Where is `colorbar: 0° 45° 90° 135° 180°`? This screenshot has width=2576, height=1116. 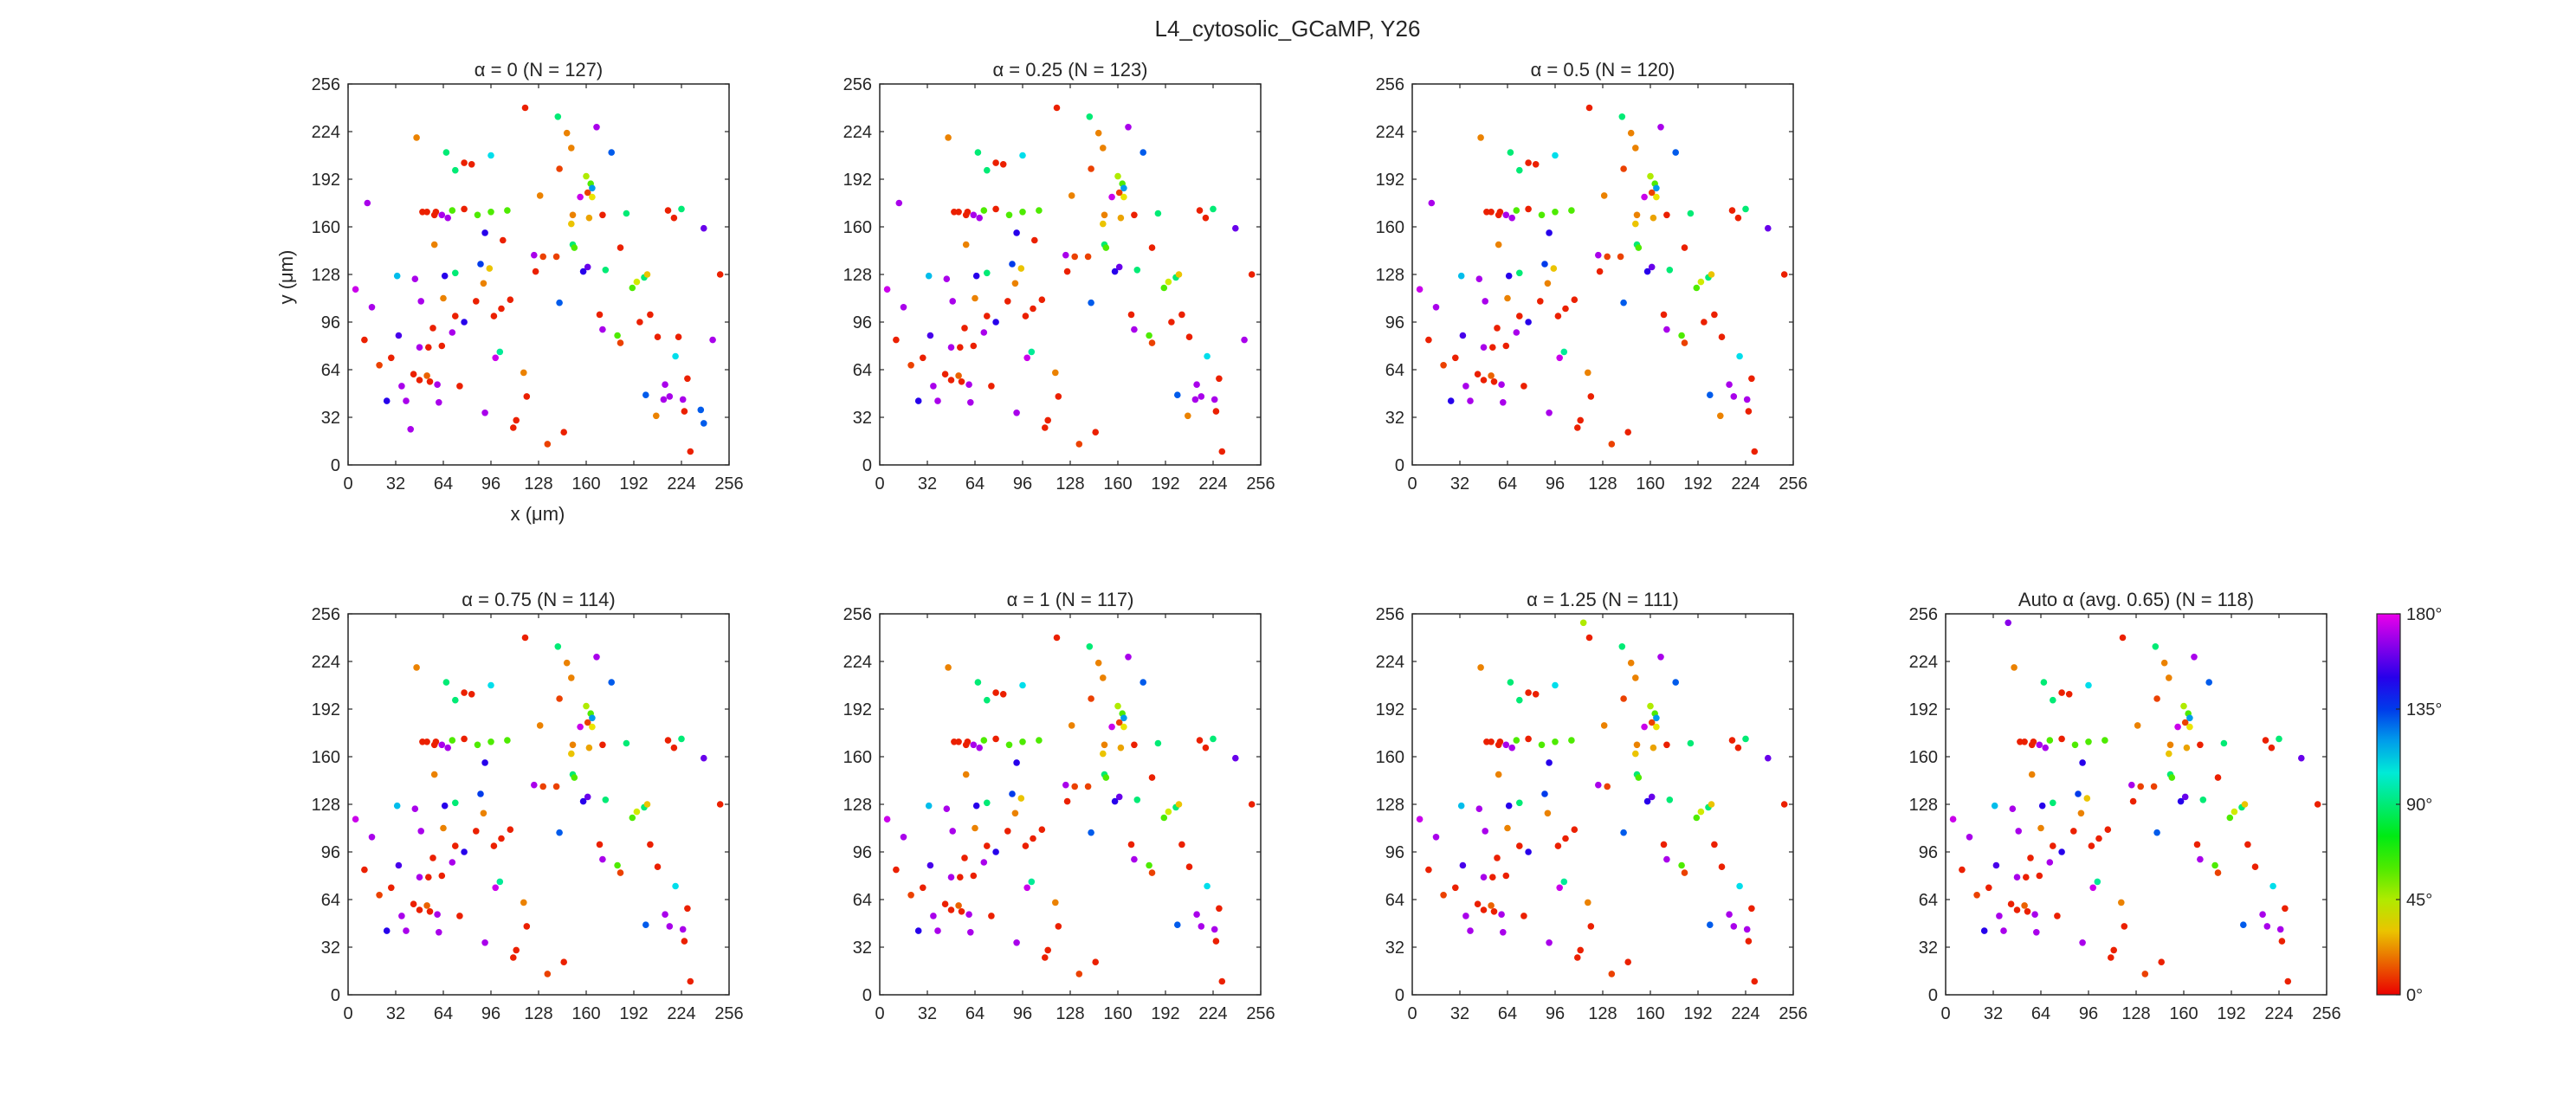
colorbar: 0° 45° 90° 135° 180° is located at coordinates (2409, 805).